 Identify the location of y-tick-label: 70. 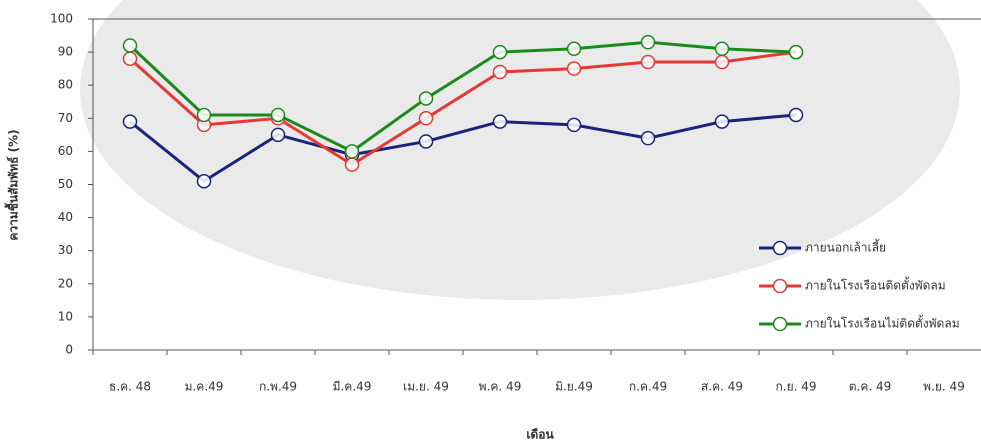
(65, 118).